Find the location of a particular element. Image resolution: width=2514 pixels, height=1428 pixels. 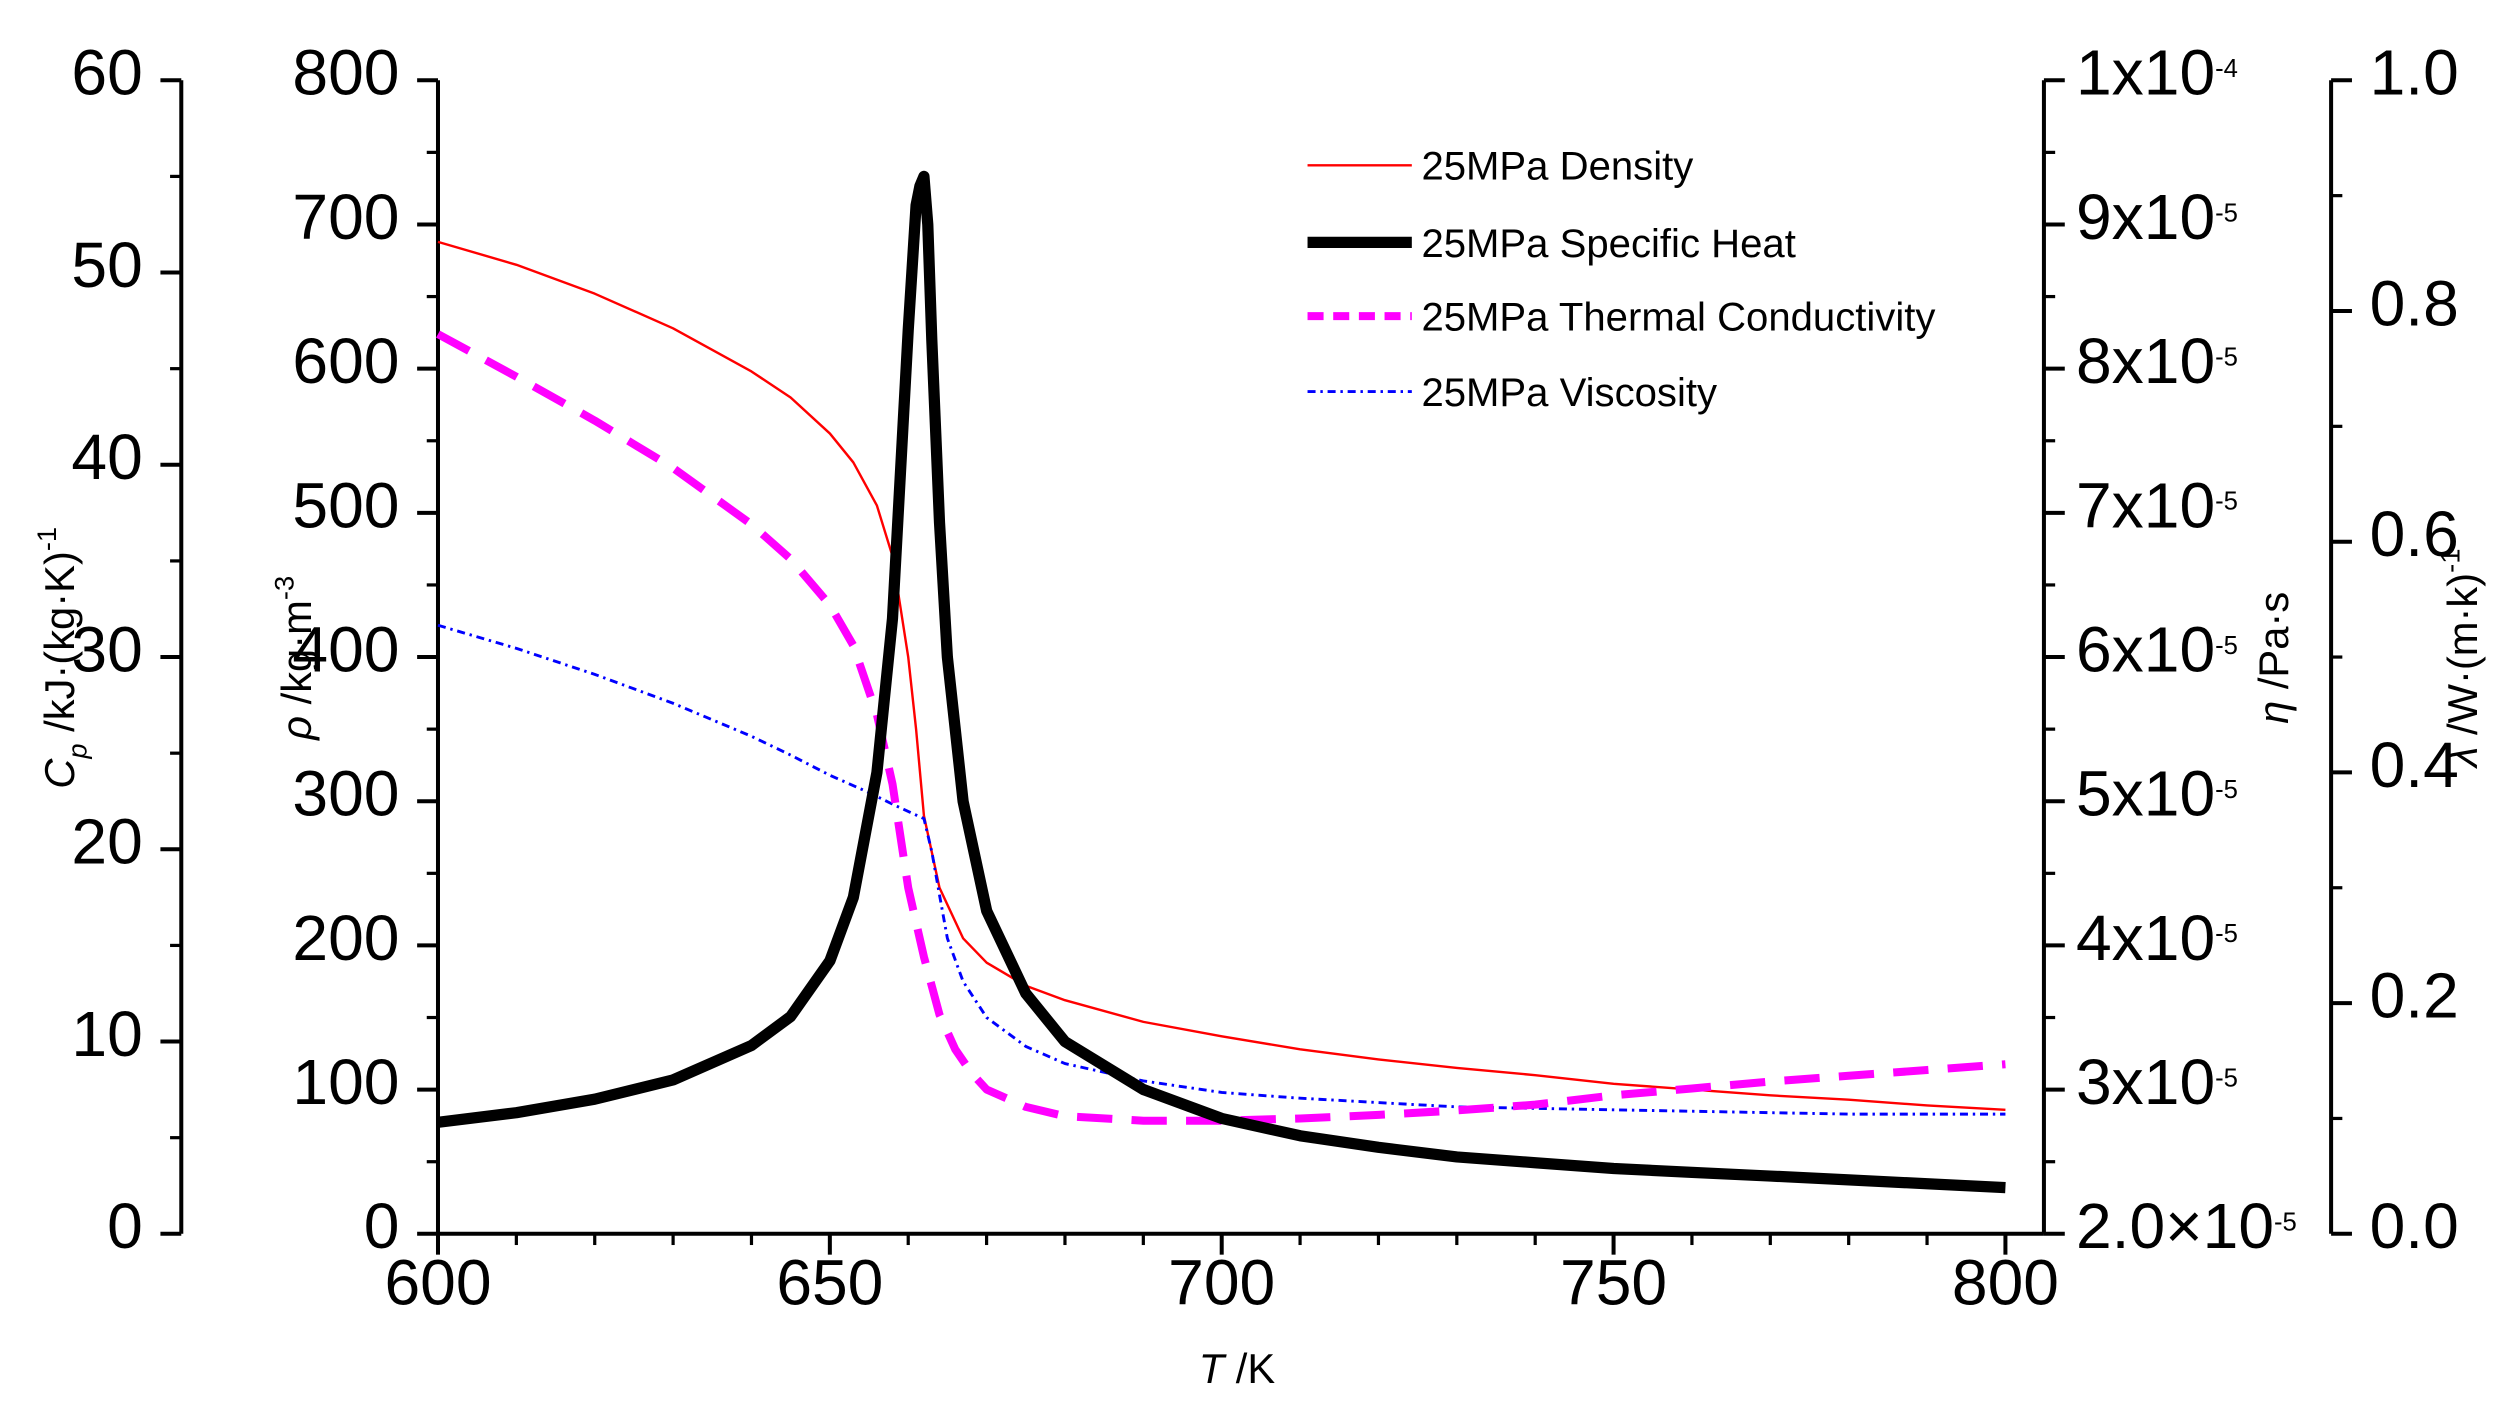

rho-tick-label: 200 is located at coordinates (345, 938).